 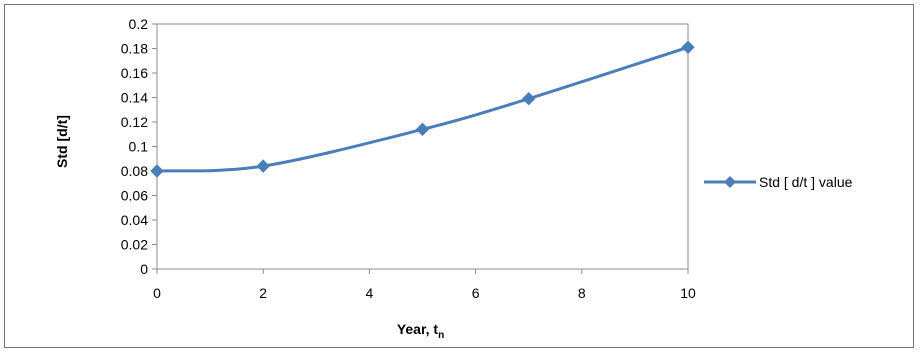 What do you see at coordinates (134, 122) in the screenshot?
I see `y-tick-label: 0.12` at bounding box center [134, 122].